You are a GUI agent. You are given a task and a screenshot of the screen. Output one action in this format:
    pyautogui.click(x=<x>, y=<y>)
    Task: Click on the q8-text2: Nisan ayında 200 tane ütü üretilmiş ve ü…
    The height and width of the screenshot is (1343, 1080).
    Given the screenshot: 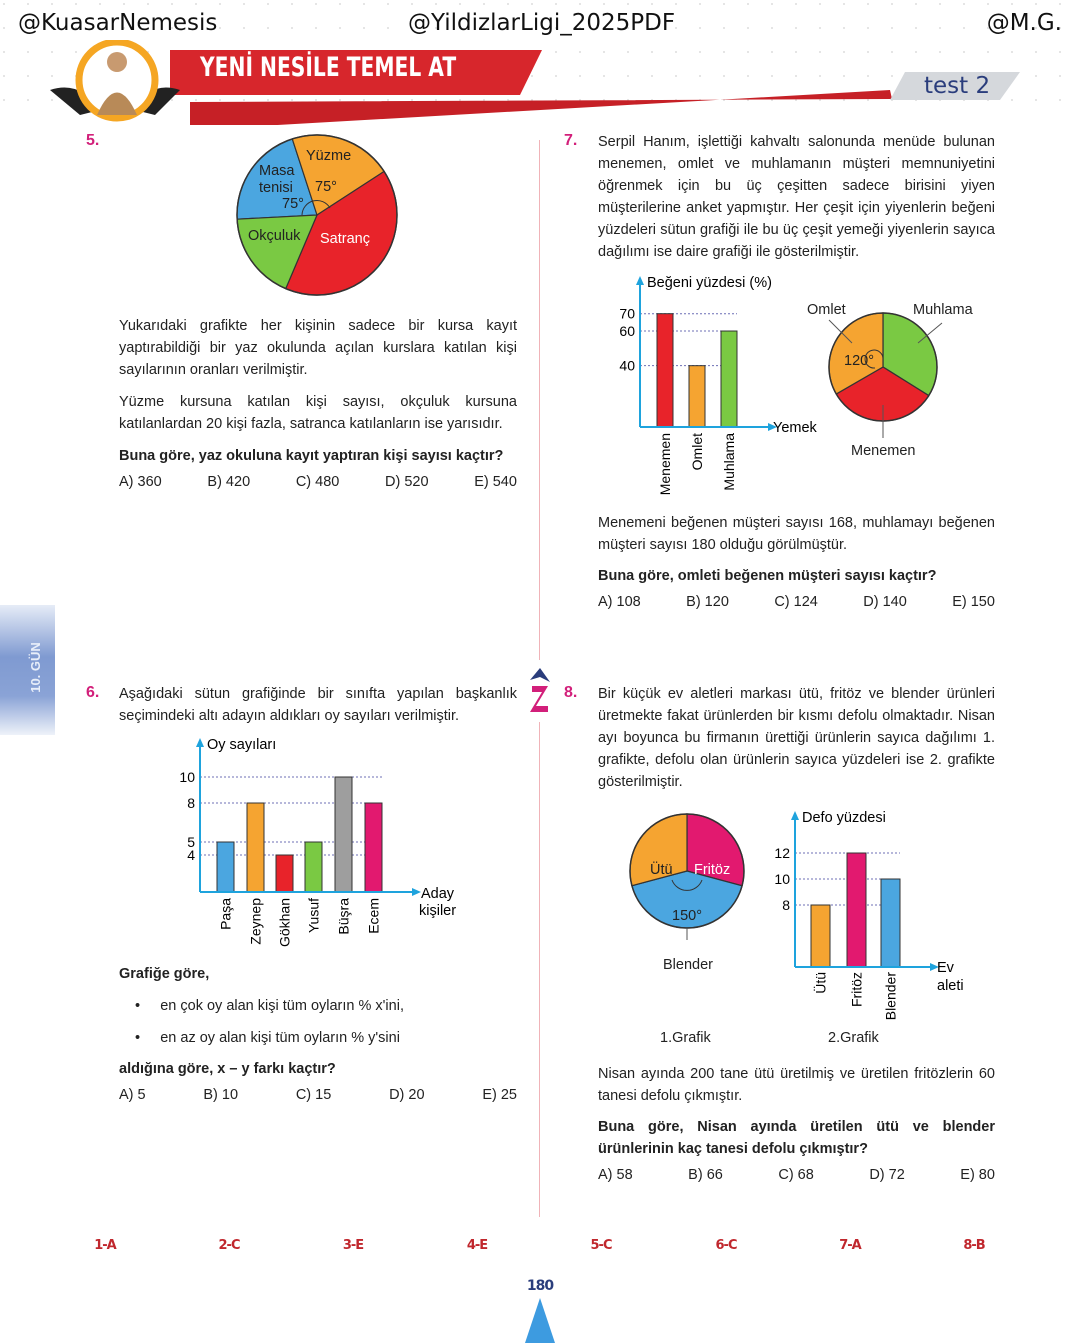 What is the action you would take?
    pyautogui.click(x=796, y=1085)
    